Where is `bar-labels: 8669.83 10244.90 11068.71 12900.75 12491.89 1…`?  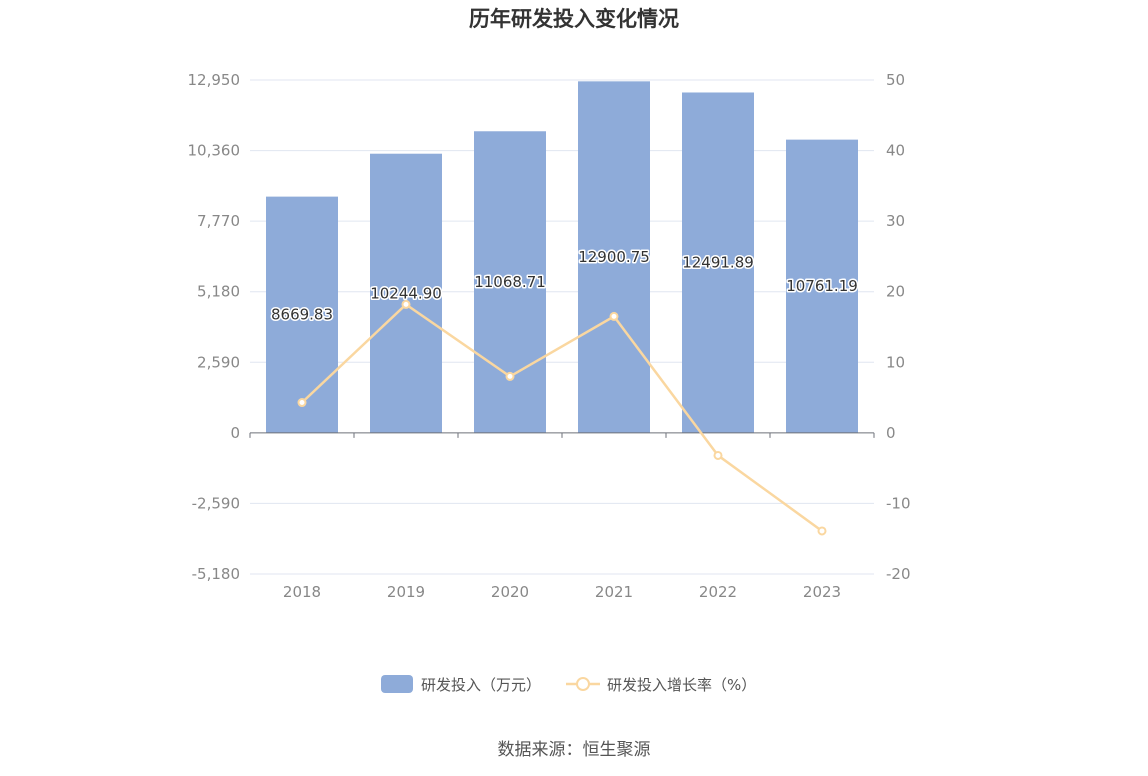 bar-labels: 8669.83 10244.90 11068.71 12900.75 12491.89 1… is located at coordinates (564, 286).